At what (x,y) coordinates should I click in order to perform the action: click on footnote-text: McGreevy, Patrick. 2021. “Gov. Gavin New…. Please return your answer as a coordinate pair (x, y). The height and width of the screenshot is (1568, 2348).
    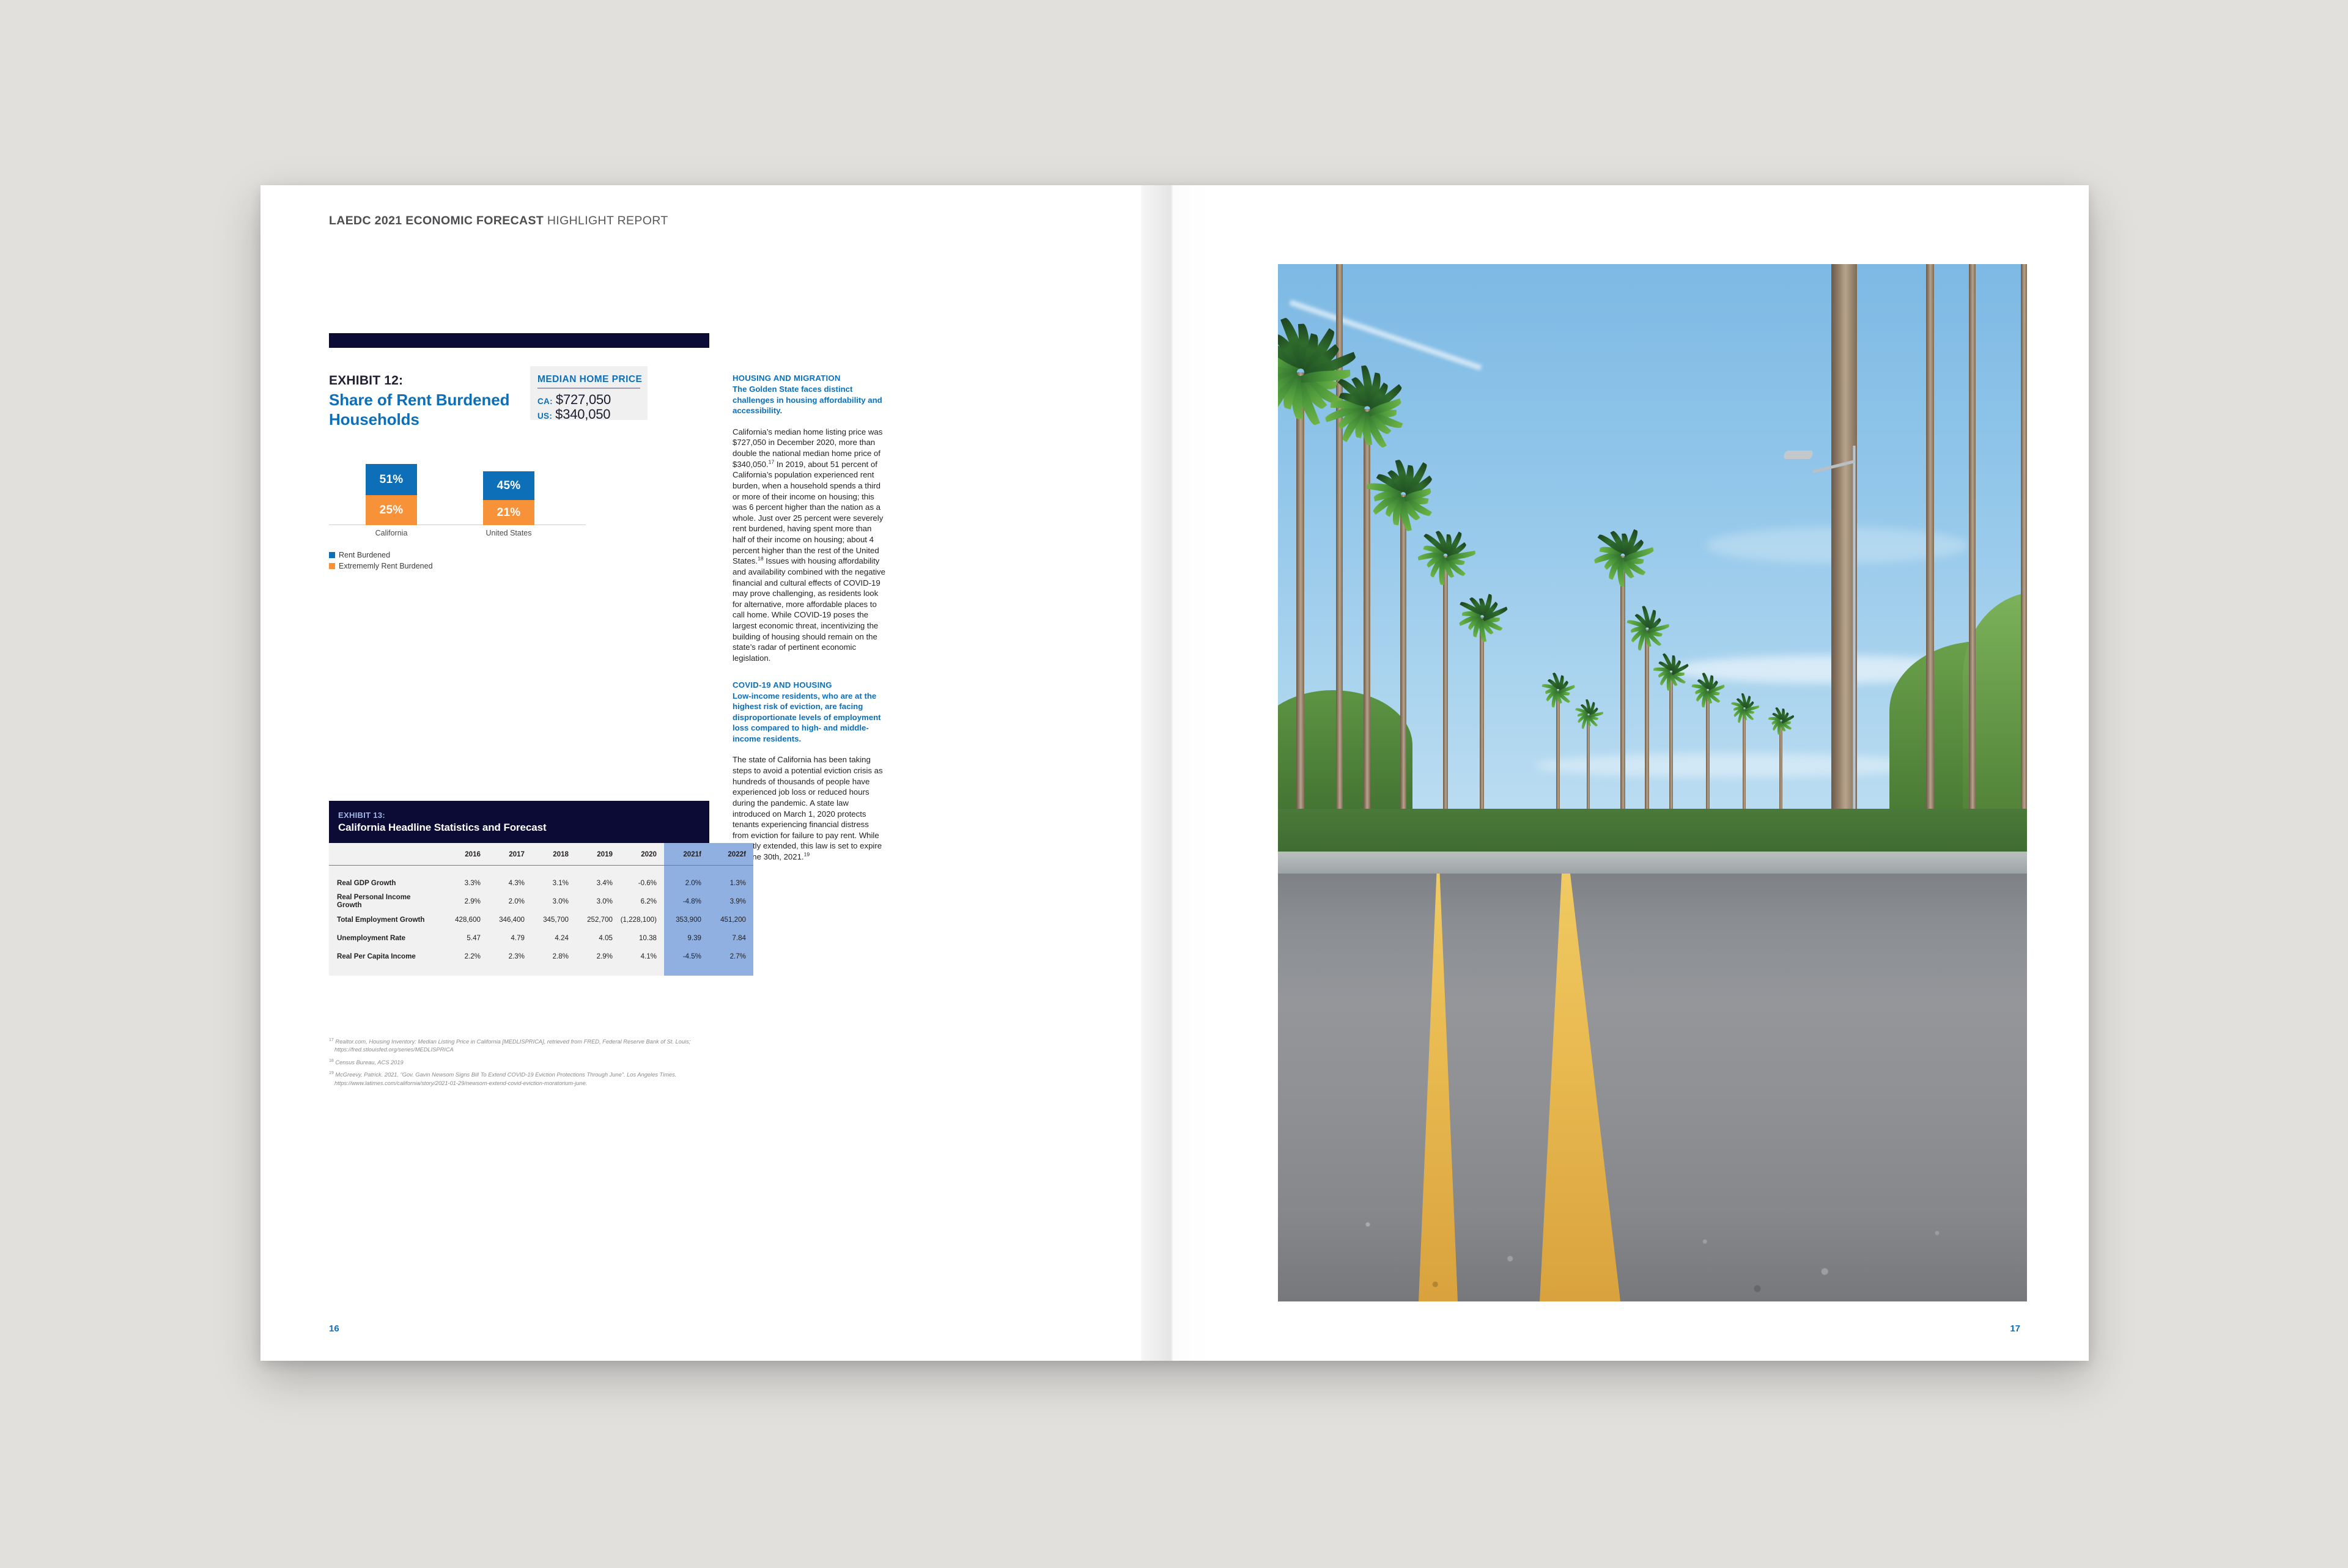
    Looking at the image, I should click on (505, 1075).